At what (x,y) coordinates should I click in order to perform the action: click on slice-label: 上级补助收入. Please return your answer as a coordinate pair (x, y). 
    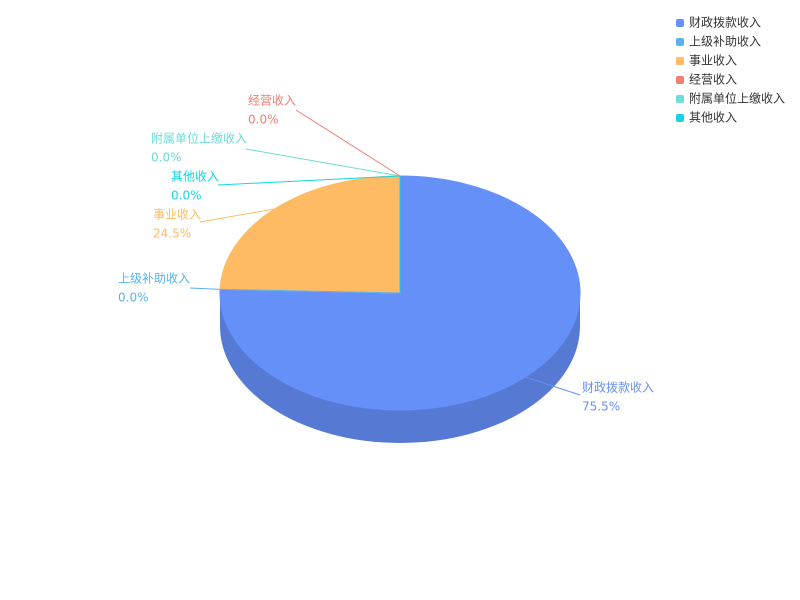
    Looking at the image, I should click on (154, 279).